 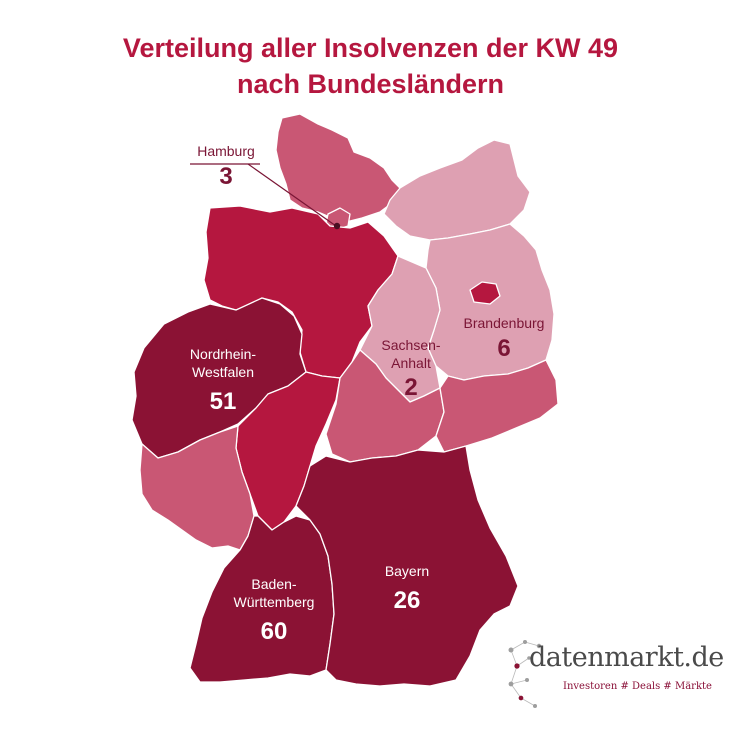 I want to click on label-bw-name-1: Baden-, so click(x=274, y=584).